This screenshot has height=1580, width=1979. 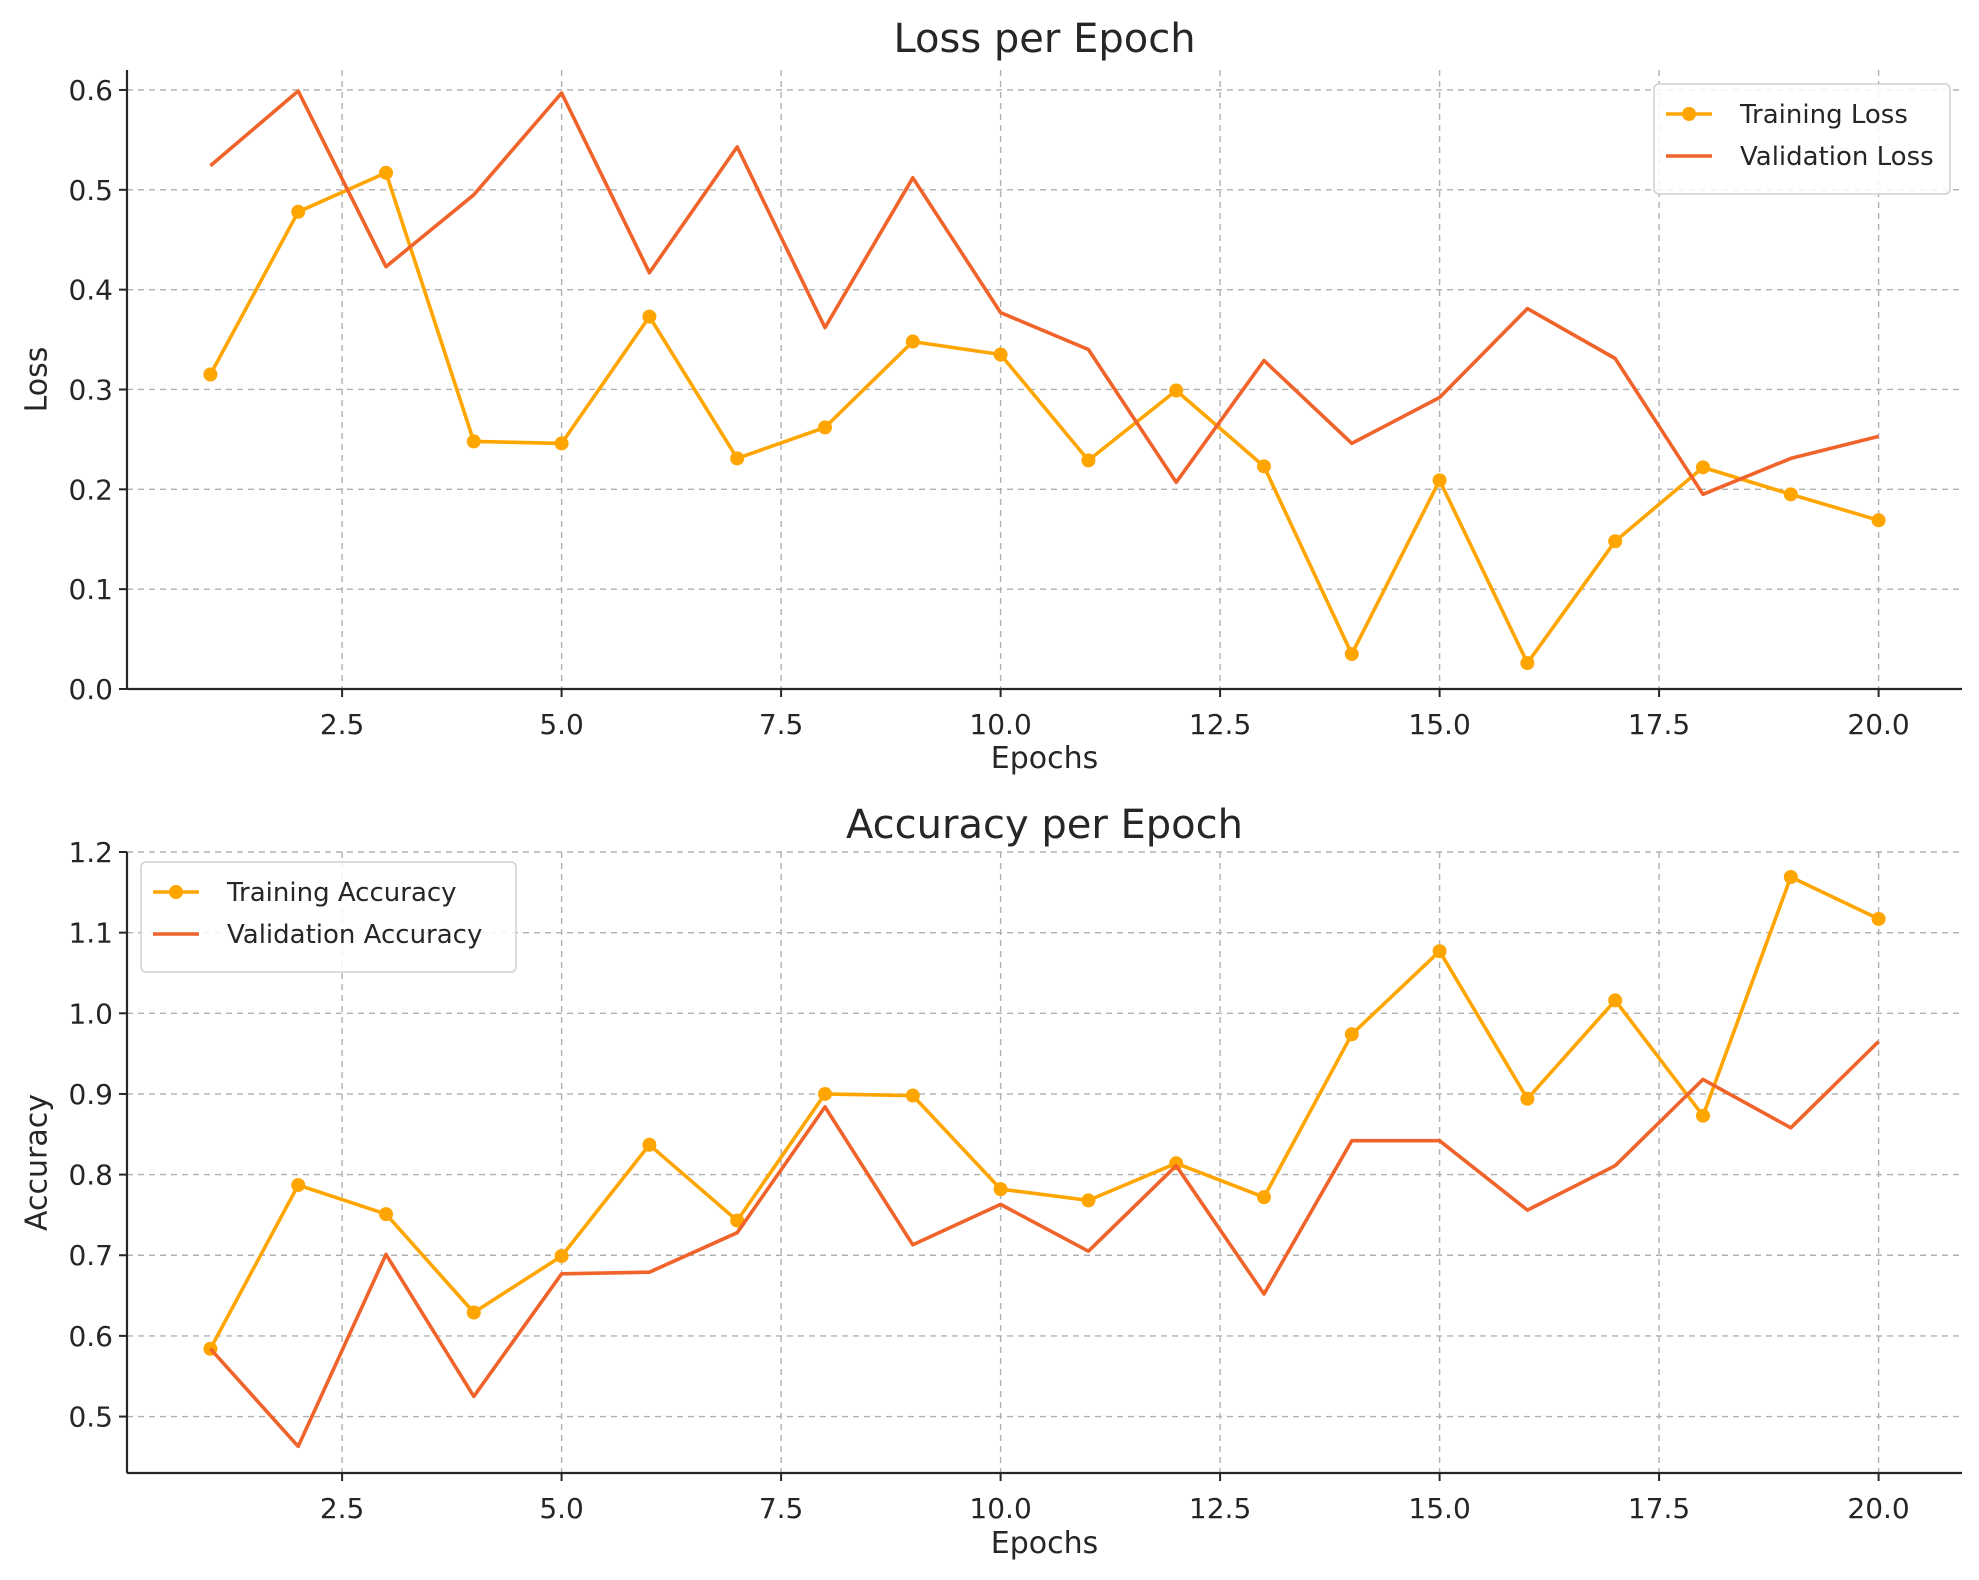 What do you see at coordinates (90, 589) in the screenshot?
I see `y-tick-label: 0.1` at bounding box center [90, 589].